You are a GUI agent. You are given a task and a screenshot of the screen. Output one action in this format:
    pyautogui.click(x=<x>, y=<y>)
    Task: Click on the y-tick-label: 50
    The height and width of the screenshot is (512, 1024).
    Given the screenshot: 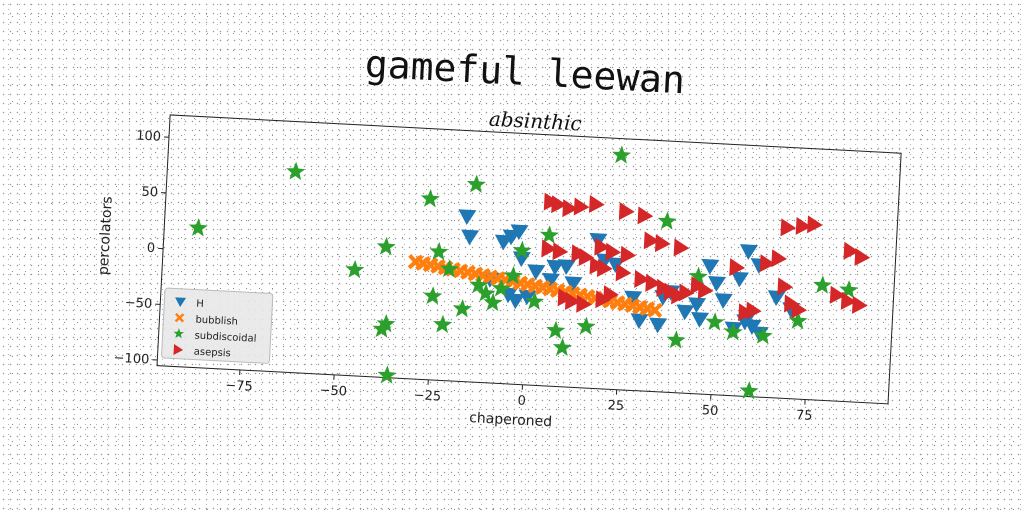 What is the action you would take?
    pyautogui.click(x=149, y=193)
    